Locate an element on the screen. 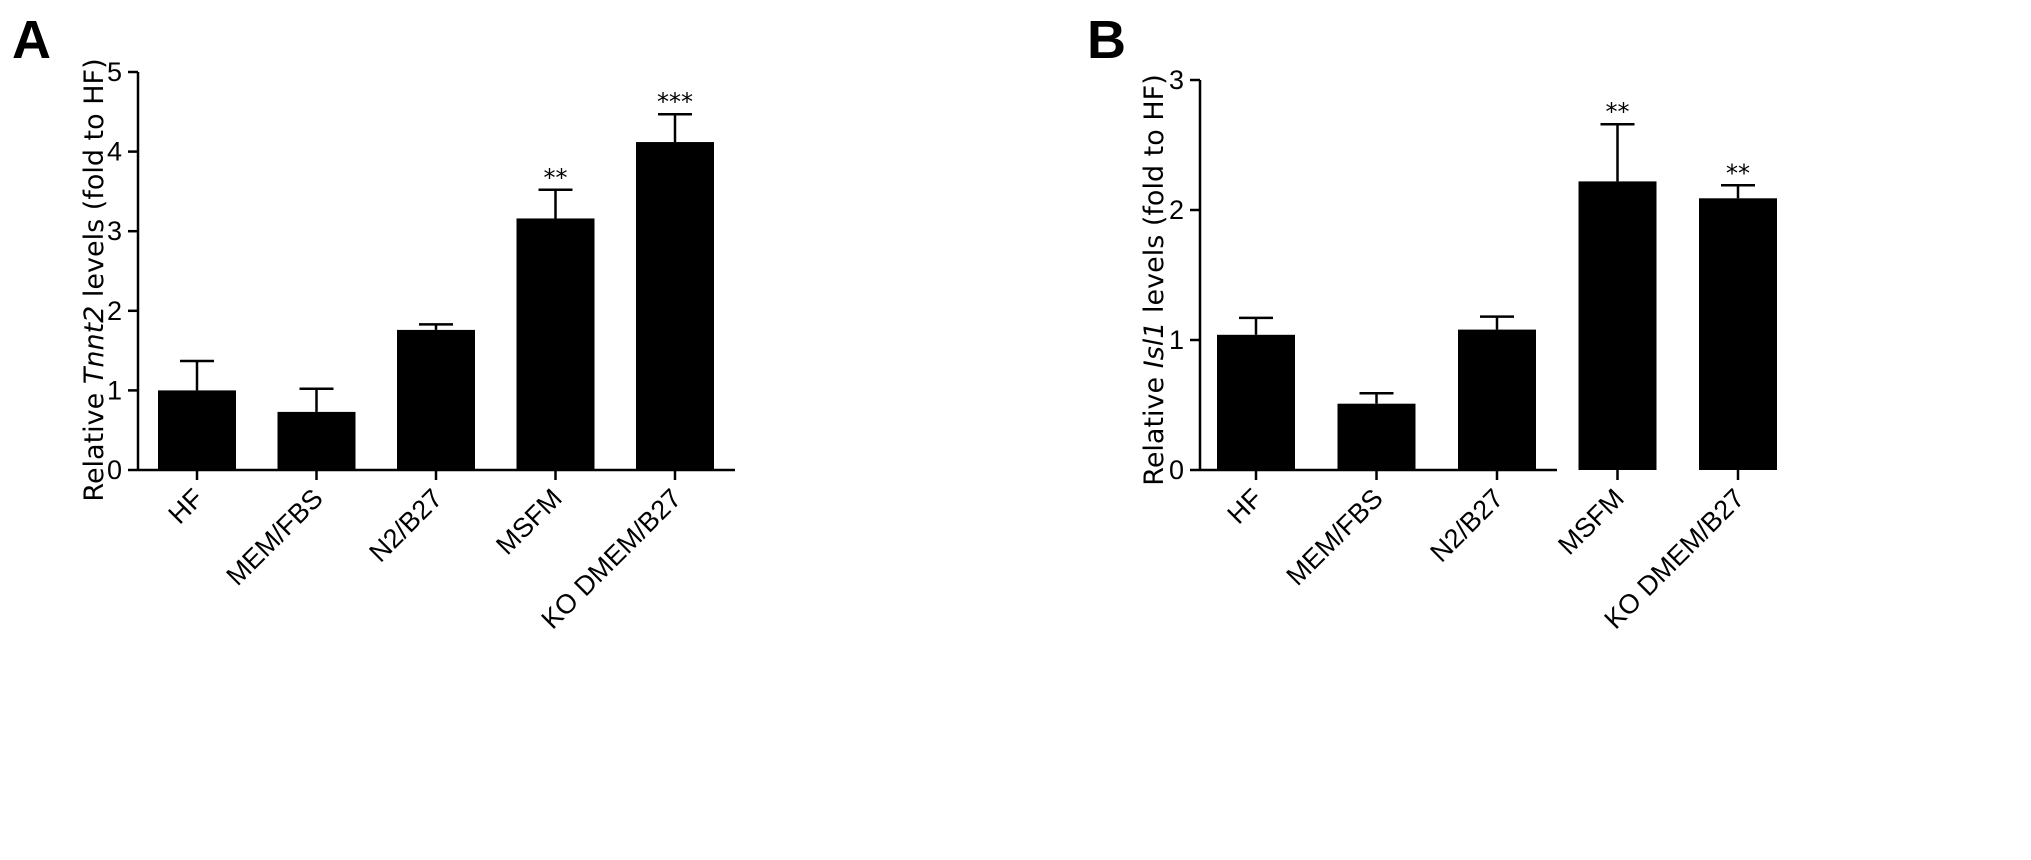 The image size is (2031, 860). panel-letter-b: B is located at coordinates (1106, 40).